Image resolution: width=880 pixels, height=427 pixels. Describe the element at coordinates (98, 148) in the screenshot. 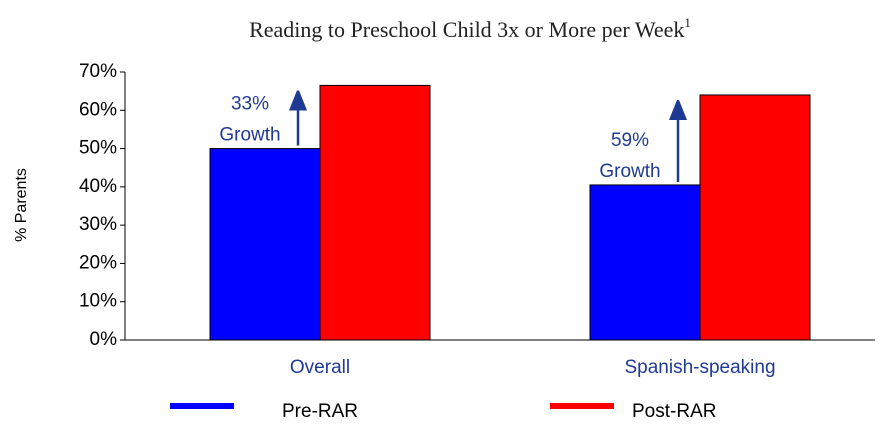

I see `y-tick-label: 50%` at that location.